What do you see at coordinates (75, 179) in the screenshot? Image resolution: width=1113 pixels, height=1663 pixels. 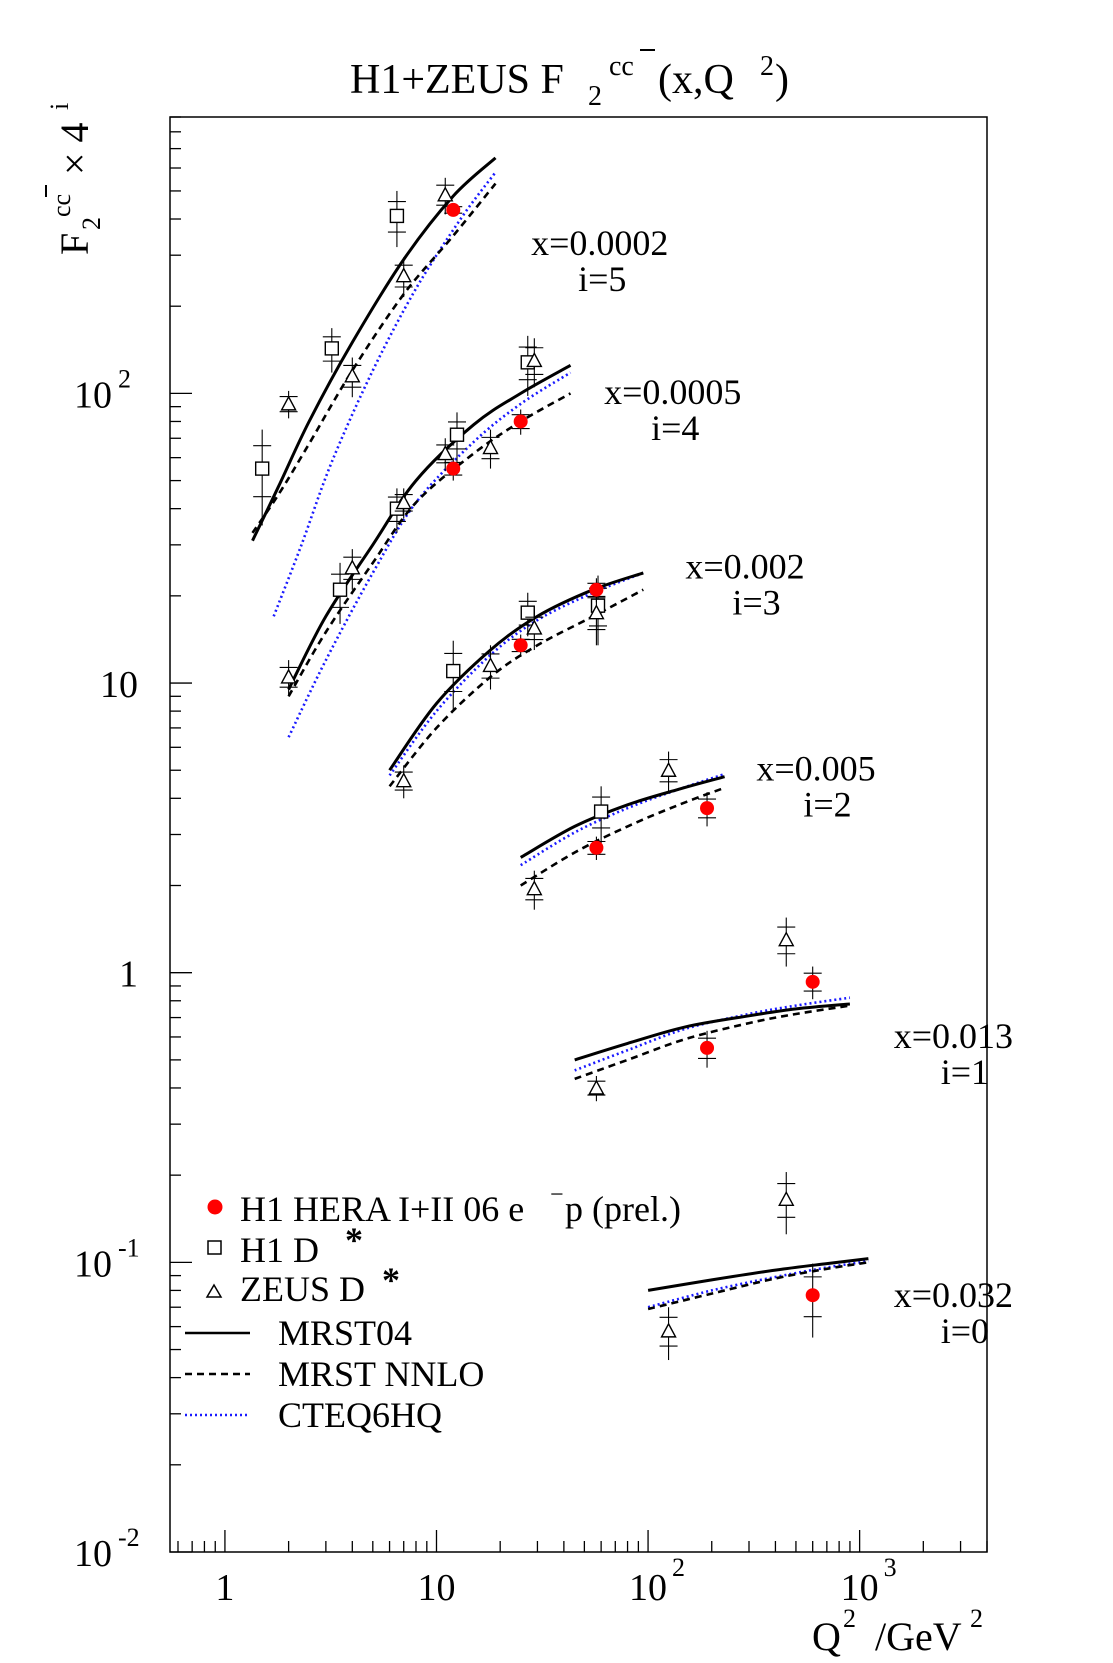 I see `y-axis-label: F 2 cc × 4 i` at bounding box center [75, 179].